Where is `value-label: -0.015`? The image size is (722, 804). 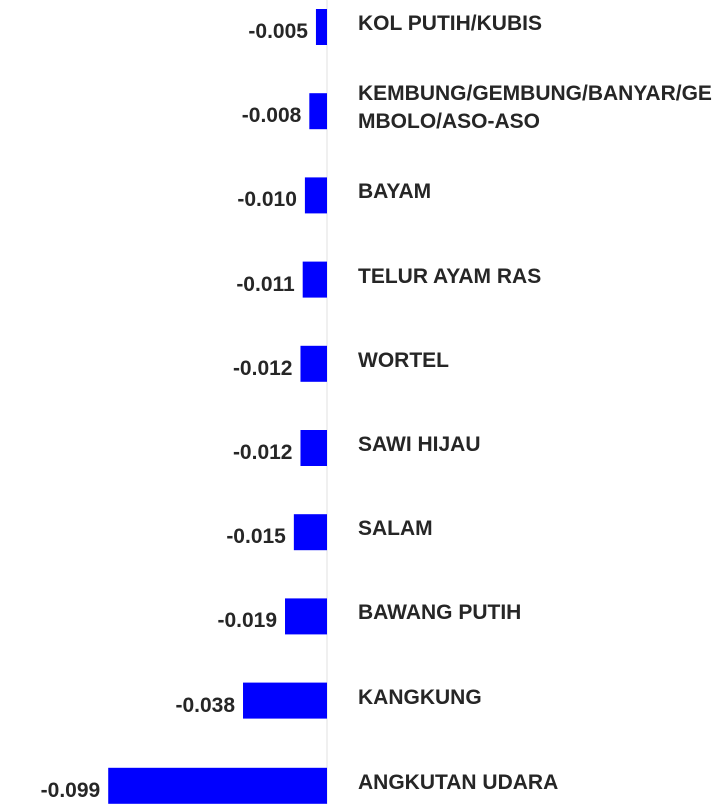
value-label: -0.015 is located at coordinates (256, 537).